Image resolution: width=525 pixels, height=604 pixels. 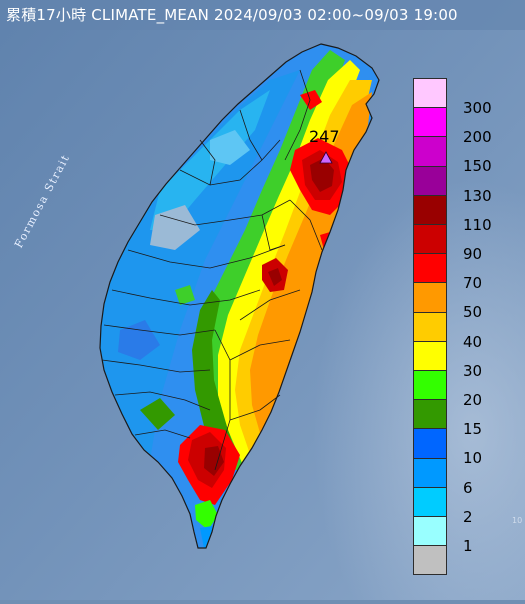 I want to click on peak-marker-icon, so click(x=326, y=157).